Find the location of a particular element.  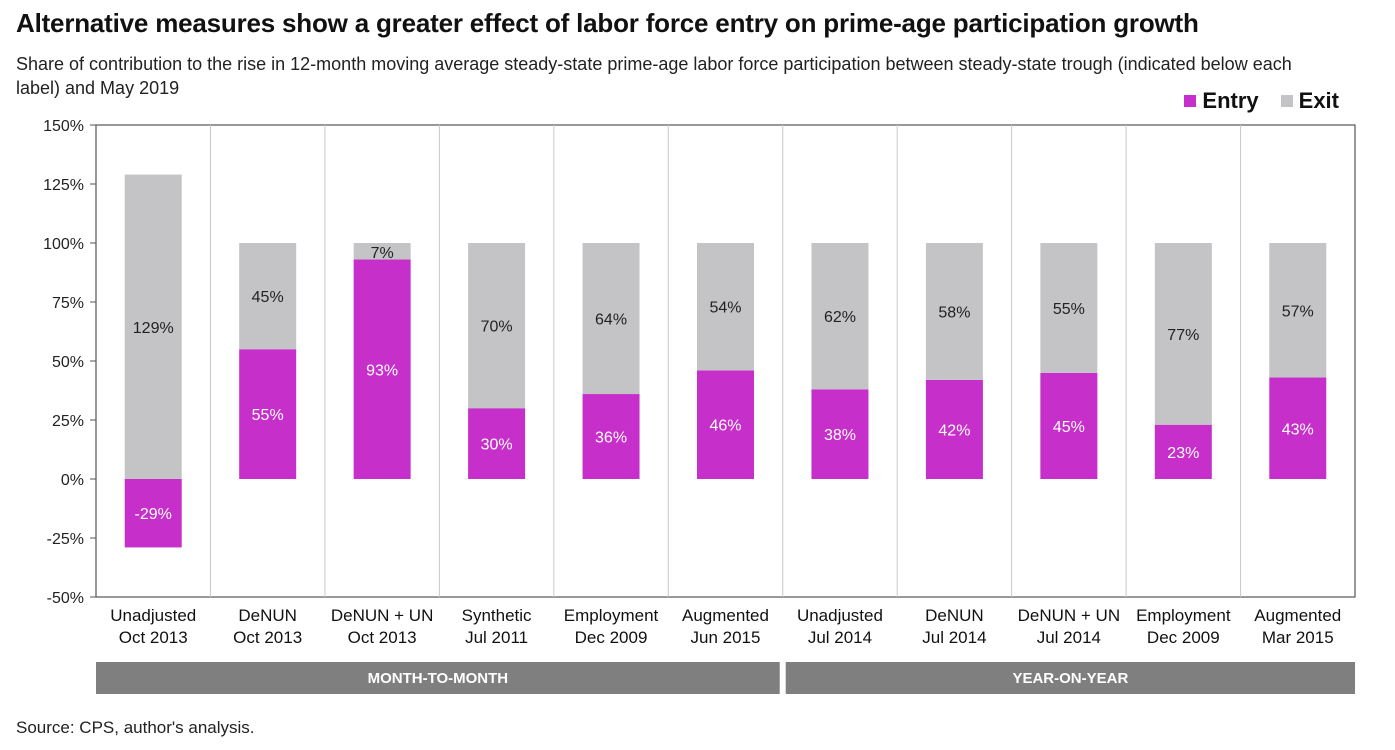

exit-data-label: 62% is located at coordinates (840, 317).